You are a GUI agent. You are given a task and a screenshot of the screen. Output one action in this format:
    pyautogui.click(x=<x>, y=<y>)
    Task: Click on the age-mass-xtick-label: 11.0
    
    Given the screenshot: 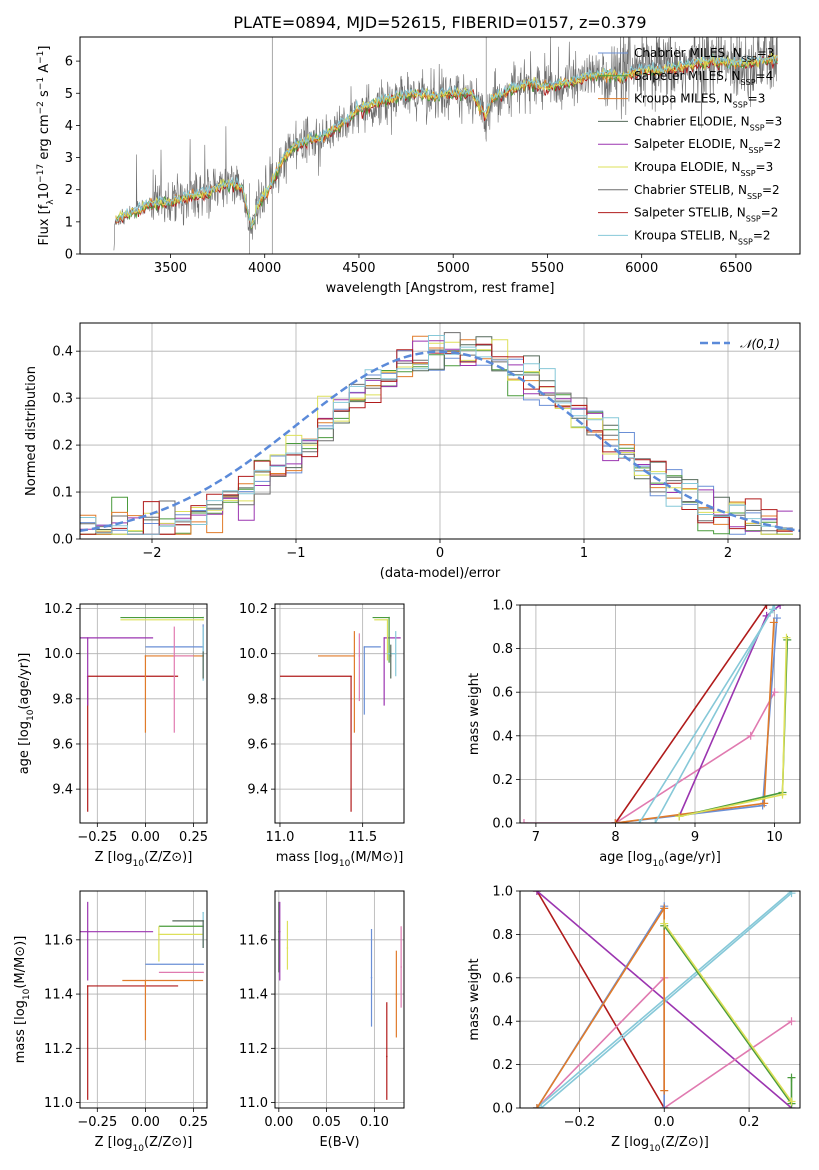 What is the action you would take?
    pyautogui.click(x=279, y=837)
    